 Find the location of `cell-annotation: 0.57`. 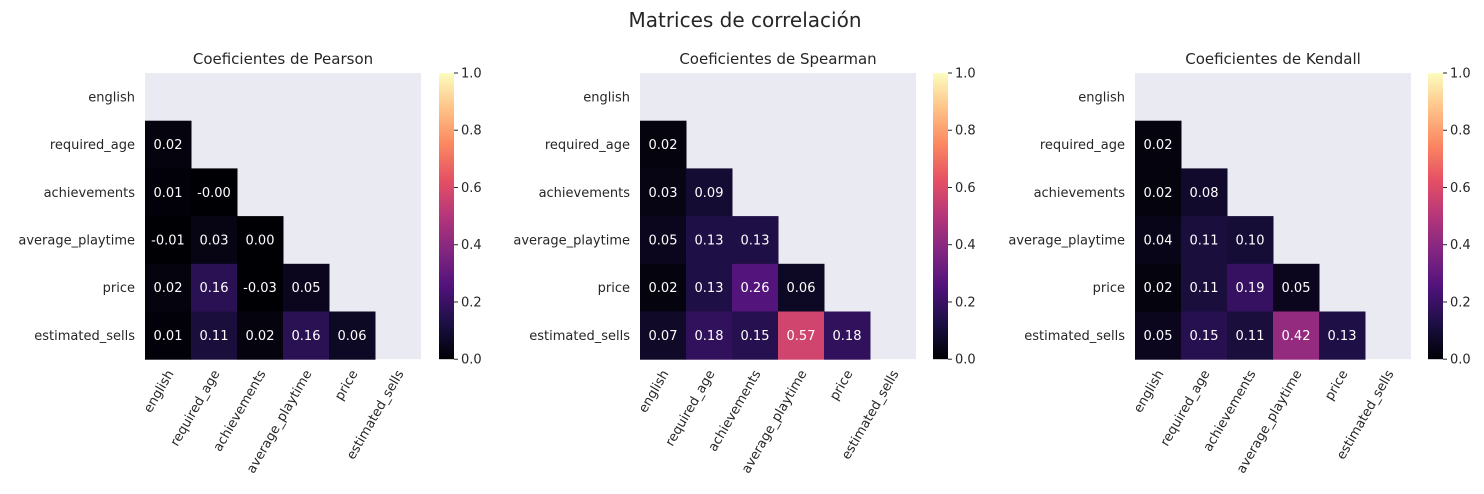

cell-annotation: 0.57 is located at coordinates (801, 336).